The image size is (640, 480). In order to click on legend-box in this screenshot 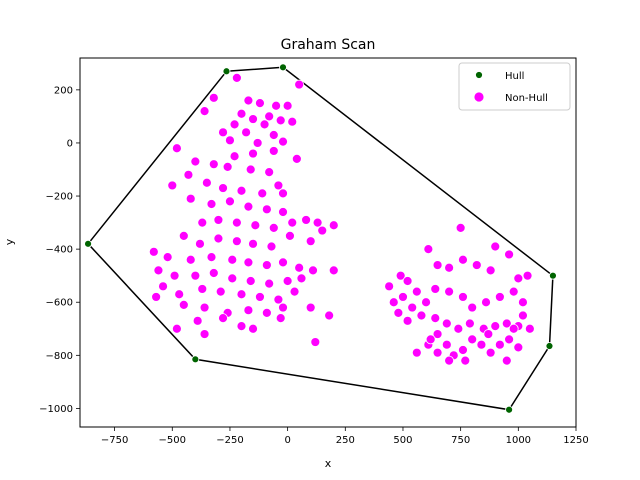, I will do `click(514, 86)`.